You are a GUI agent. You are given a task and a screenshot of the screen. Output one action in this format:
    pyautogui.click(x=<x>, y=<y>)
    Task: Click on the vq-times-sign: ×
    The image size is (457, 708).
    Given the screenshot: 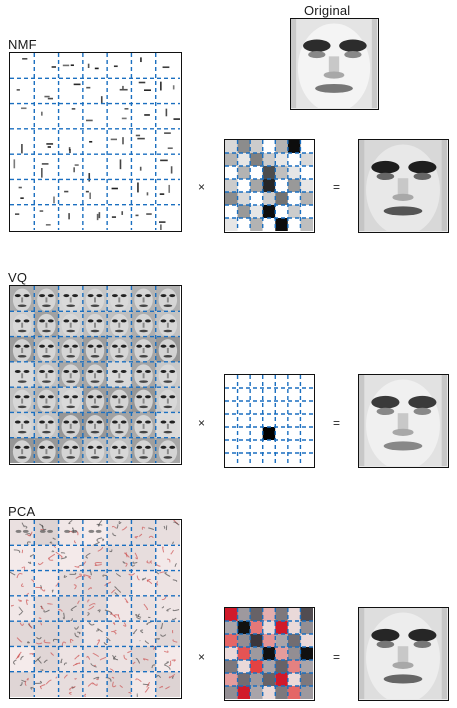 What is the action you would take?
    pyautogui.click(x=202, y=423)
    